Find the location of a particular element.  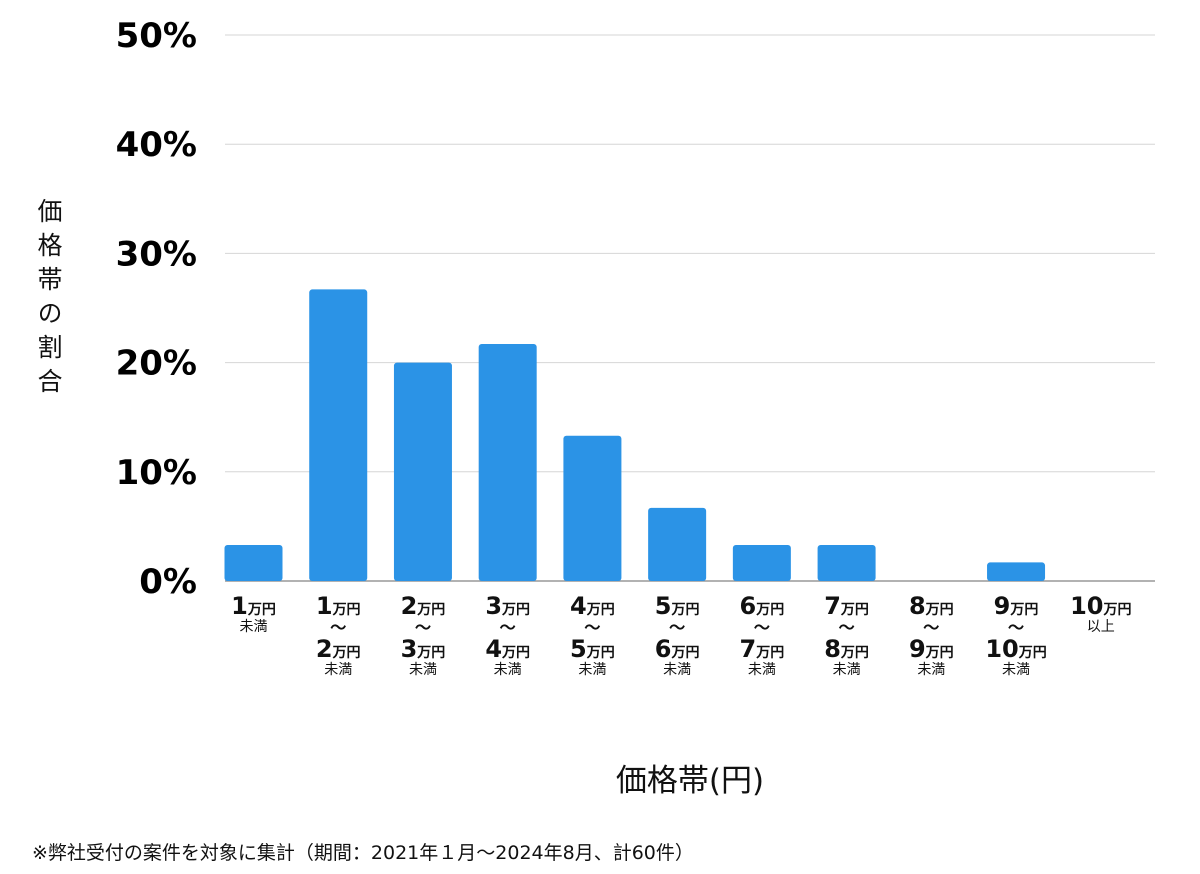

range-from: 4 is located at coordinates (578, 606).